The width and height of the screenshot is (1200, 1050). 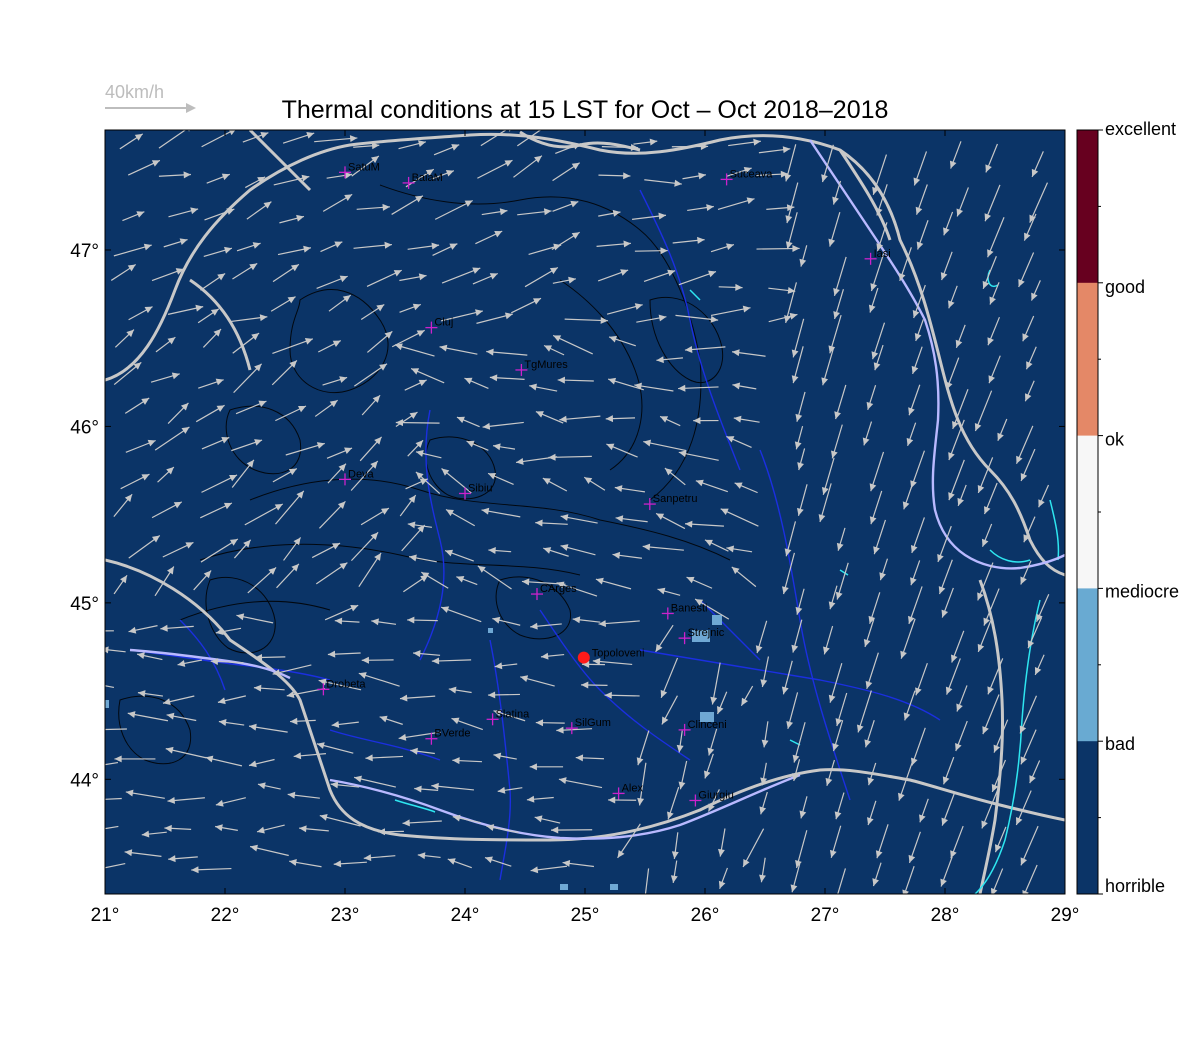 I want to click on city-label: Iasi, so click(x=882, y=254).